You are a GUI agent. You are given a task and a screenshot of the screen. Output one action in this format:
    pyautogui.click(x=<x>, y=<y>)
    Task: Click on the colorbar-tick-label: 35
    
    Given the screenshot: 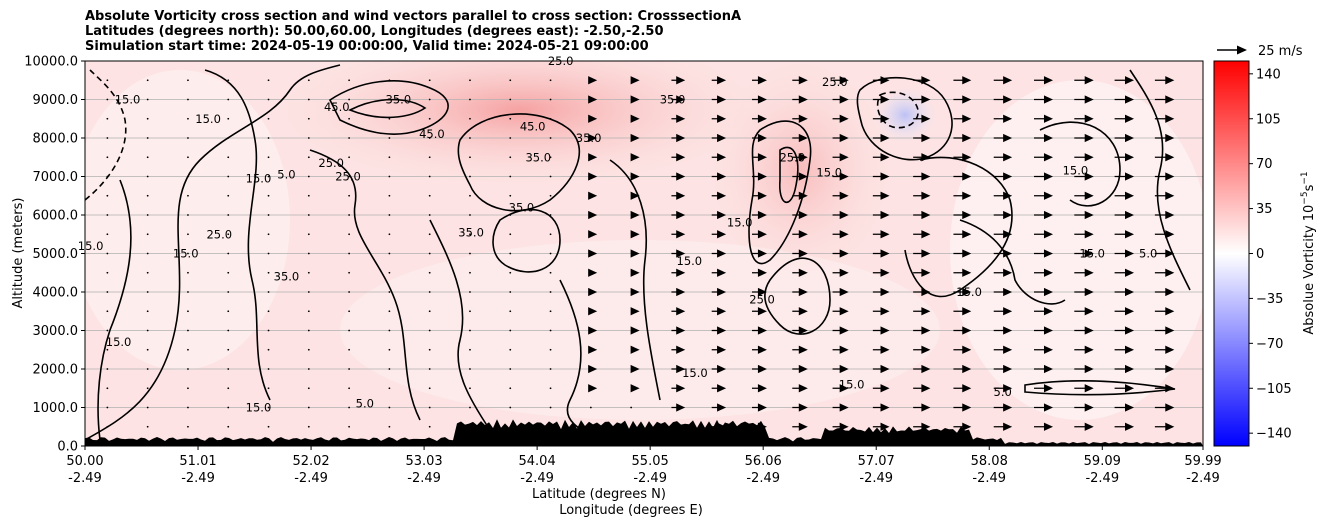 What is the action you would take?
    pyautogui.click(x=1264, y=209)
    